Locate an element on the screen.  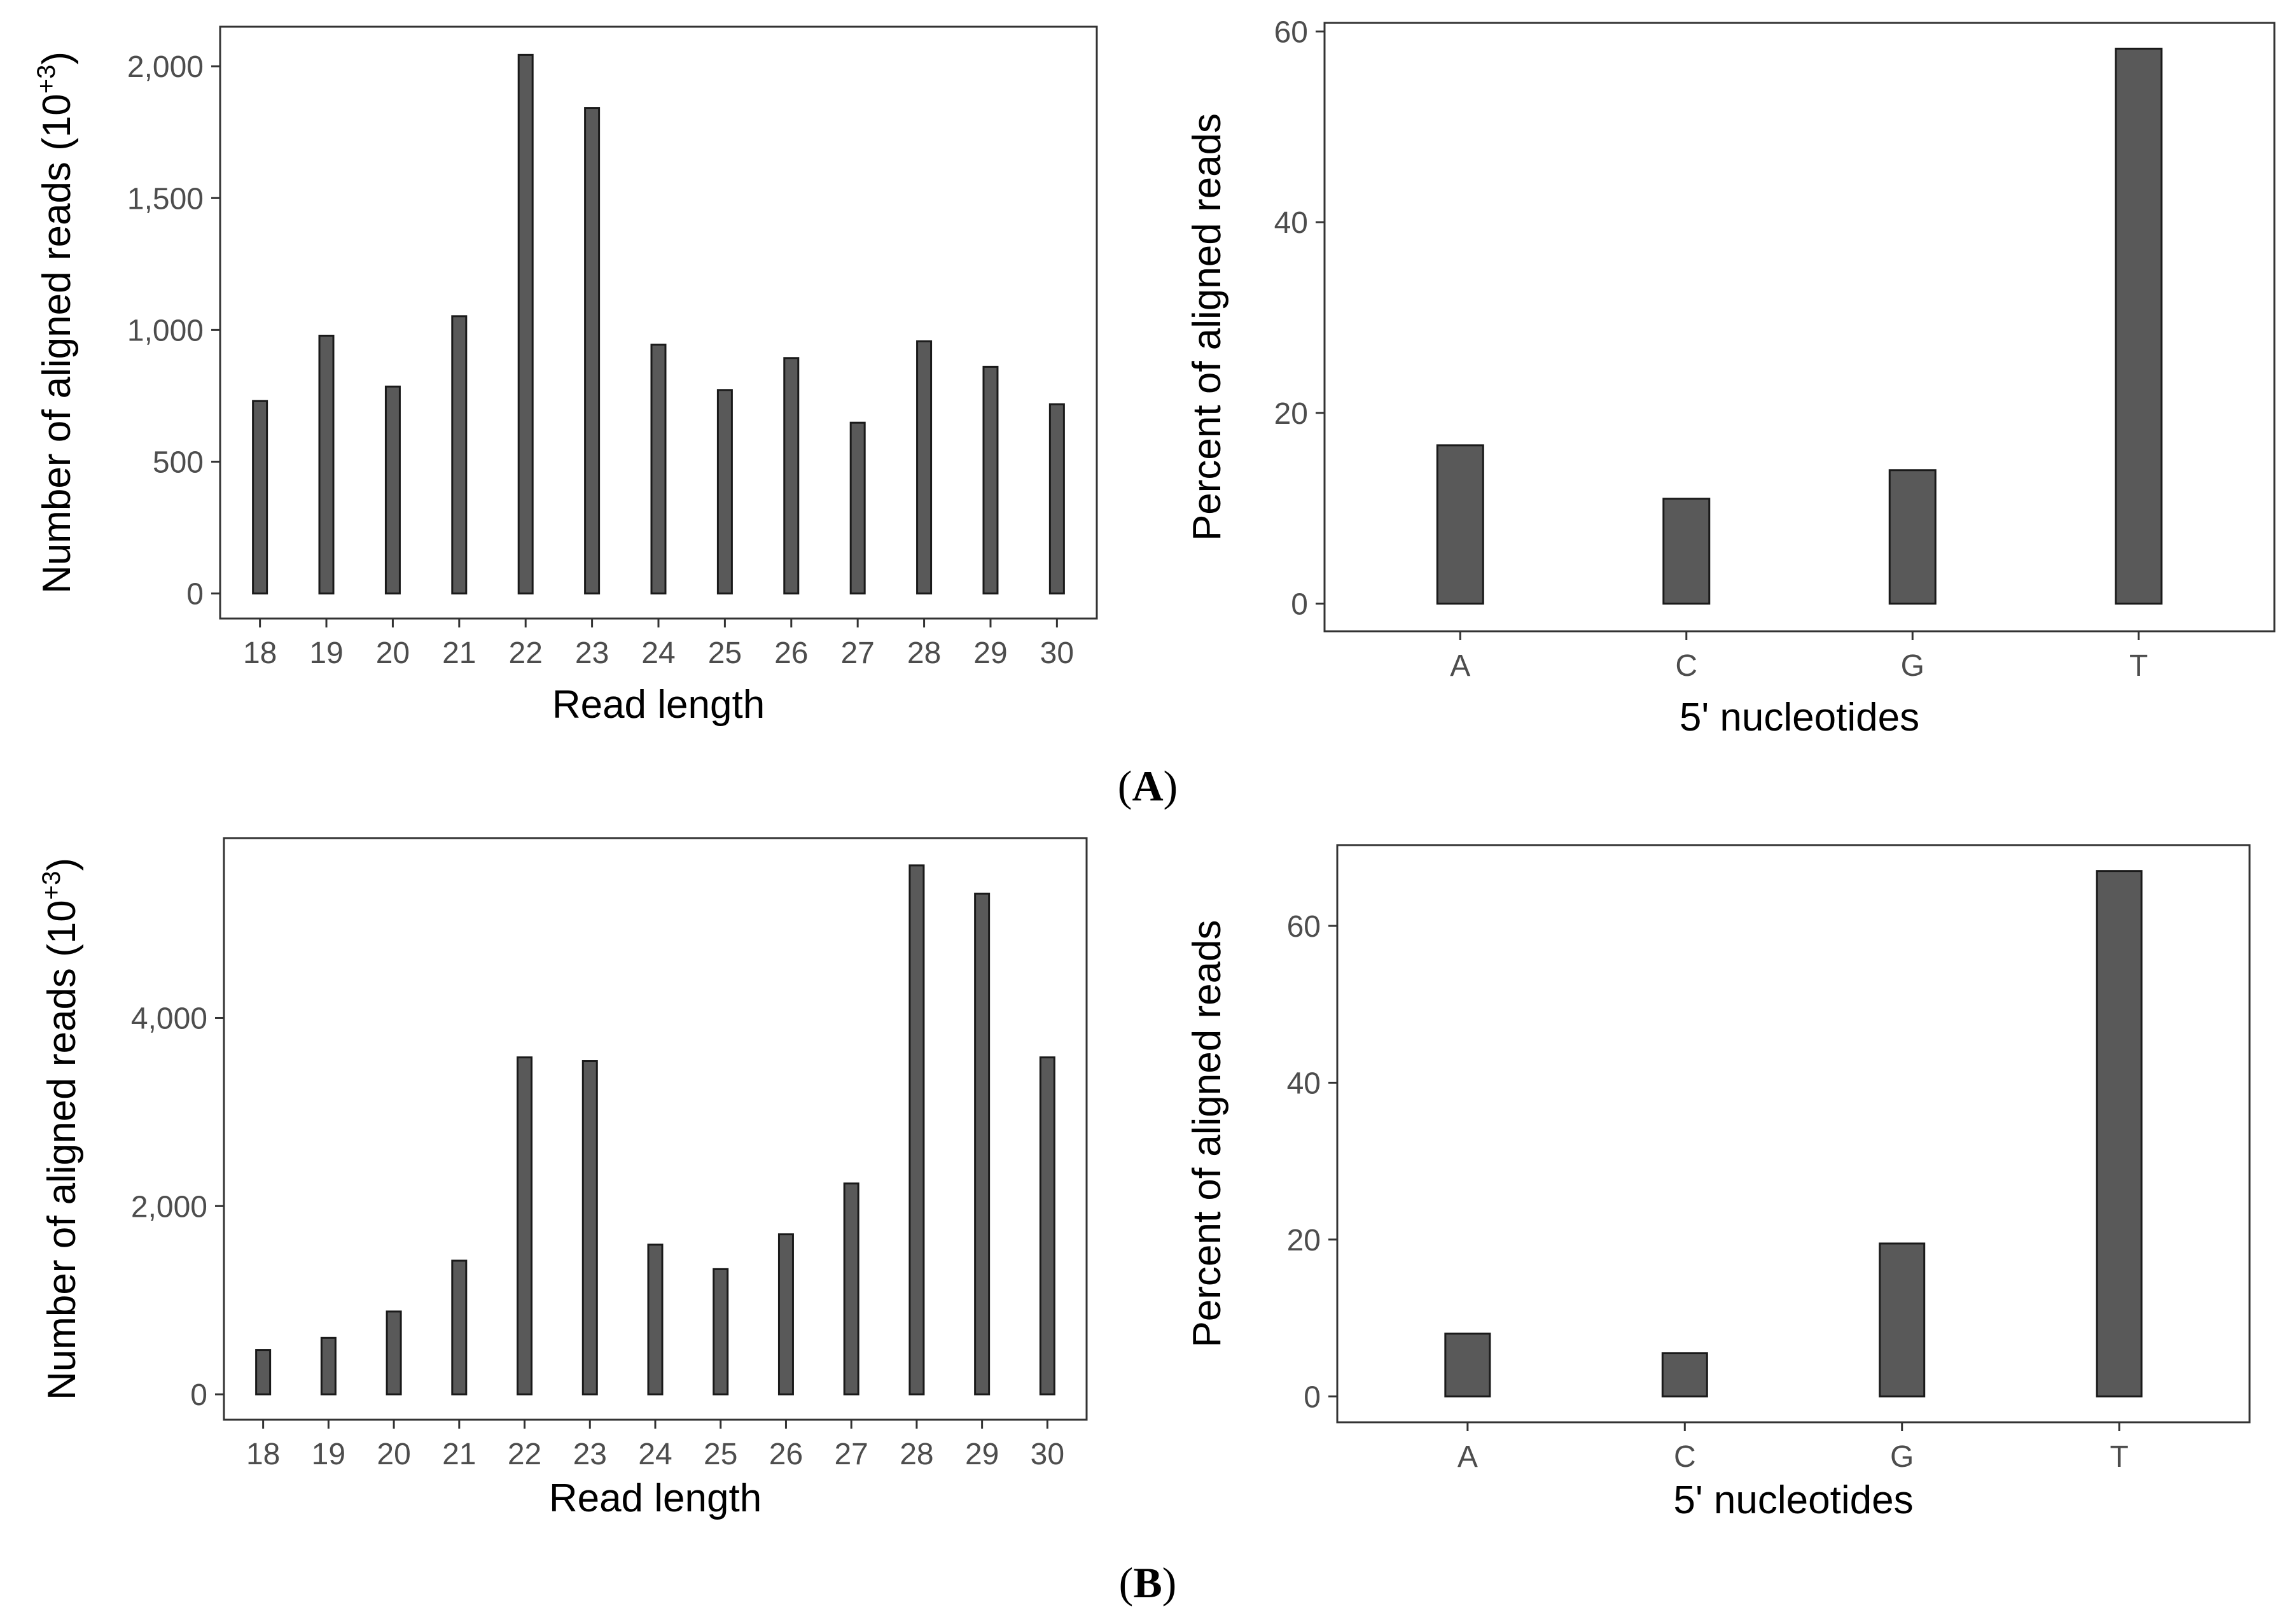
panel-label-a-open: ( is located at coordinates (1124, 786).